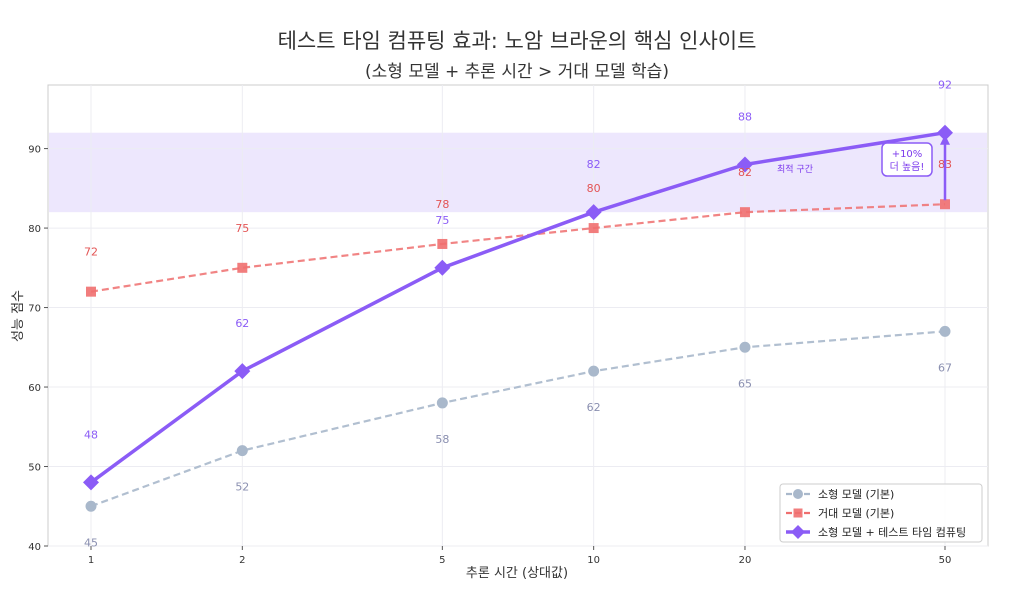  Describe the element at coordinates (945, 560) in the screenshot. I see `x-tick-label: 50` at that location.